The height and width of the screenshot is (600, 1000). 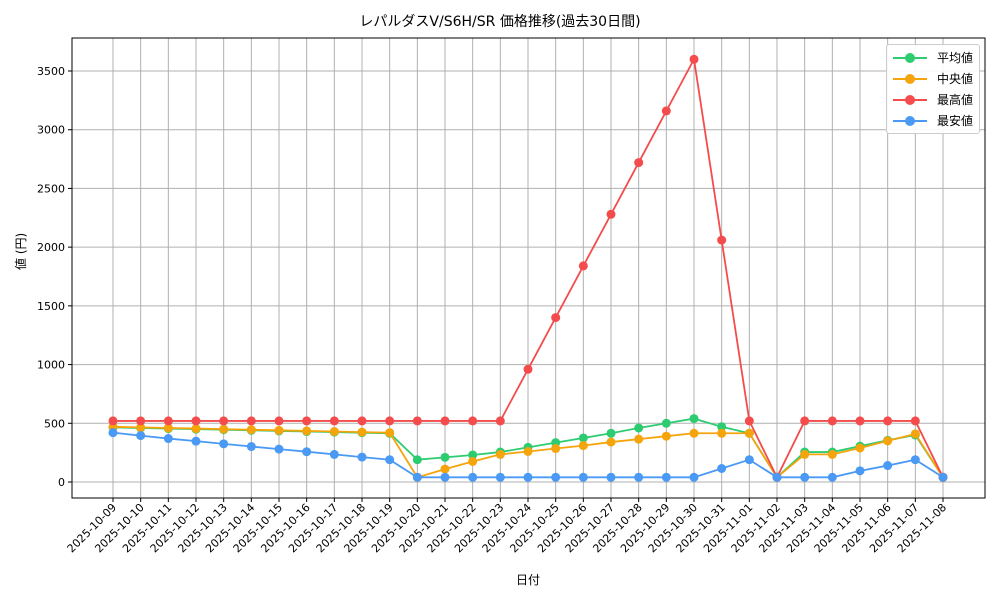 What do you see at coordinates (955, 121) in the screenshot?
I see `legend-label: 最安値` at bounding box center [955, 121].